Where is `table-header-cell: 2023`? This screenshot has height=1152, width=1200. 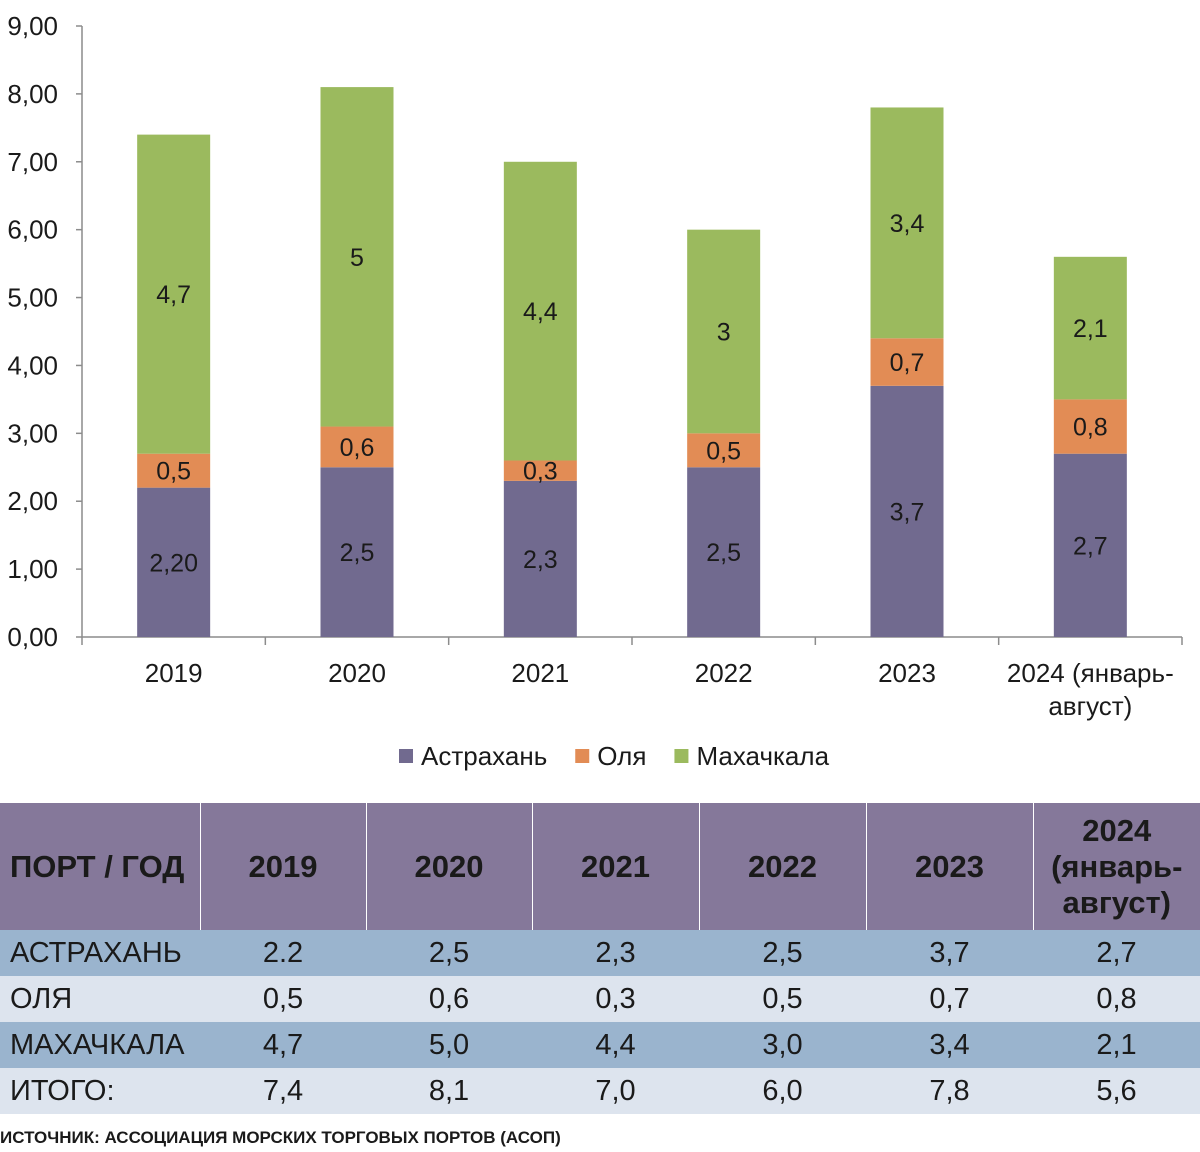
table-header-cell: 2023 is located at coordinates (949, 866).